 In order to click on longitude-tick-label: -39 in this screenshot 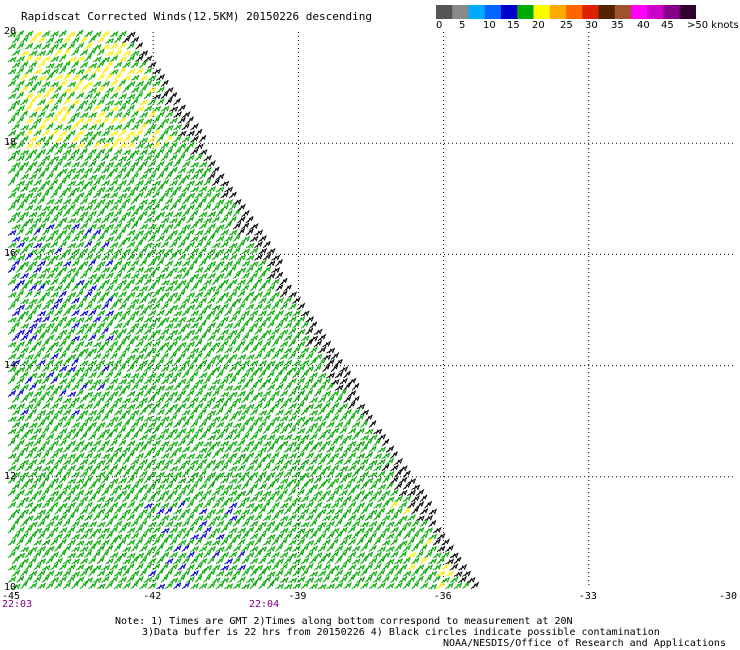, I will do `click(297, 596)`.